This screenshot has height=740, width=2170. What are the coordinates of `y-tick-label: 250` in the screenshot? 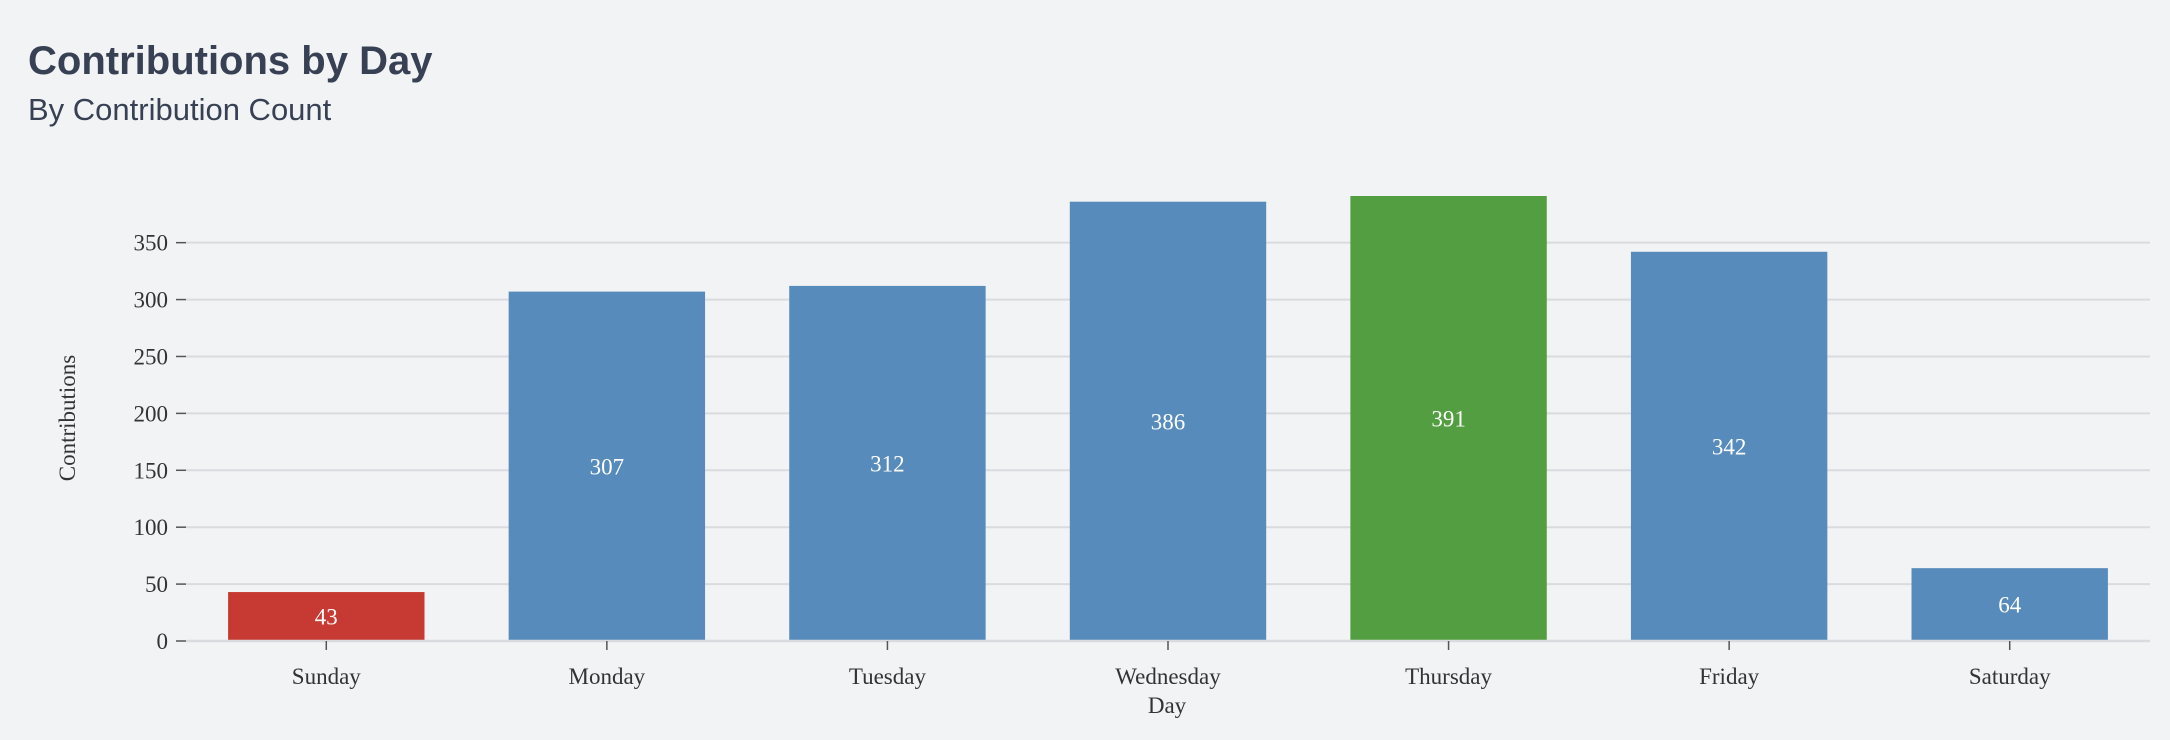 It's located at (151, 356).